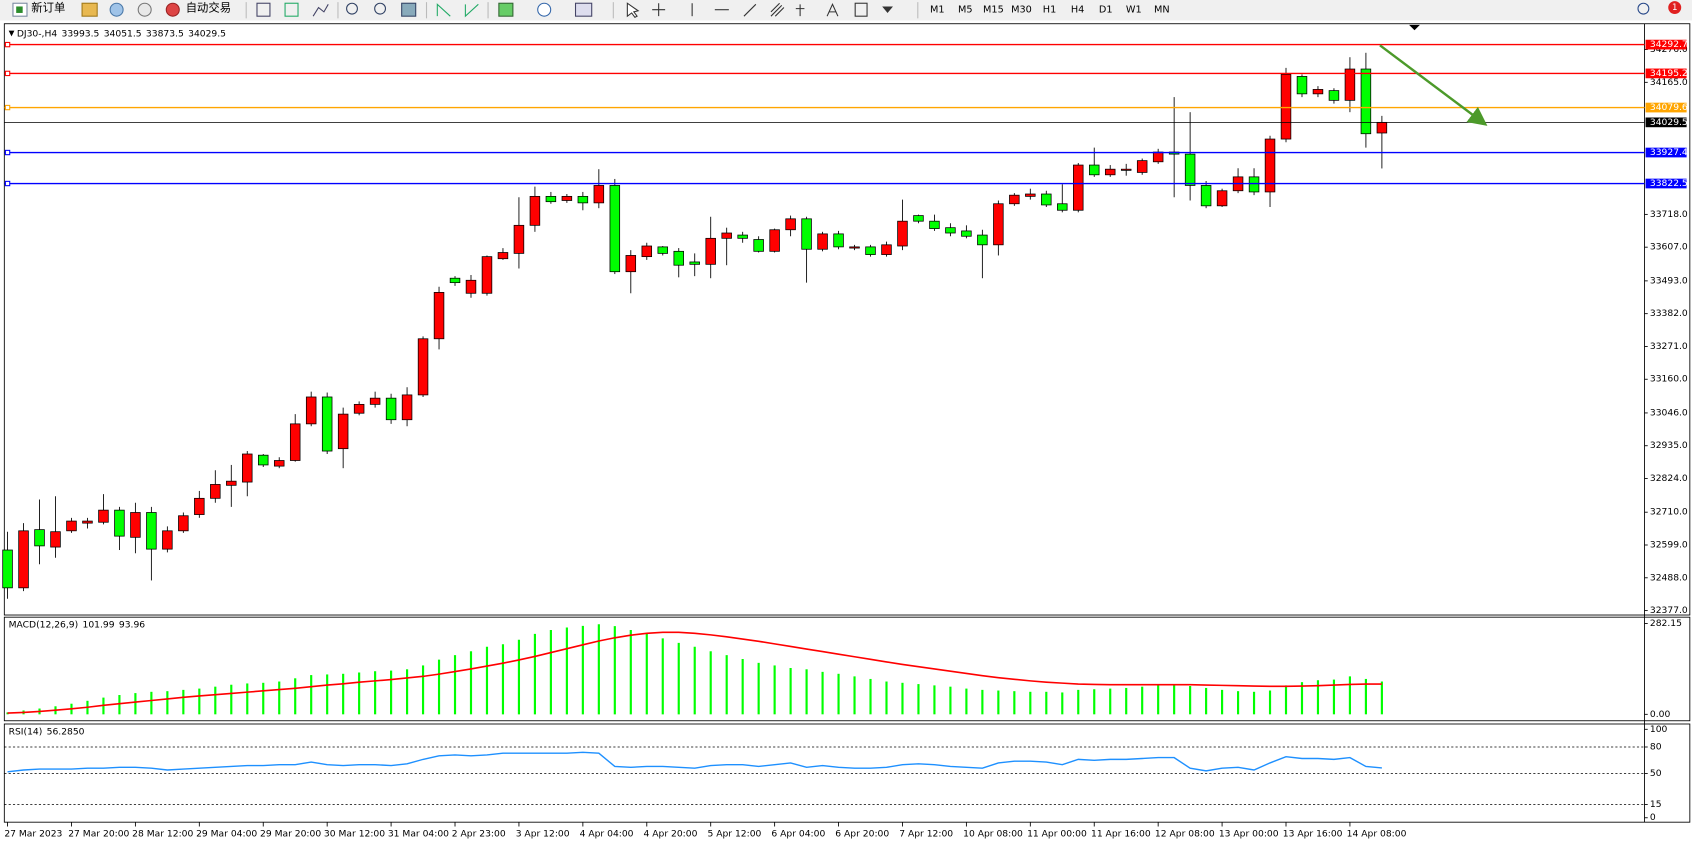  I want to click on x-tick-label: 11 Apr 16:00, so click(1121, 834).